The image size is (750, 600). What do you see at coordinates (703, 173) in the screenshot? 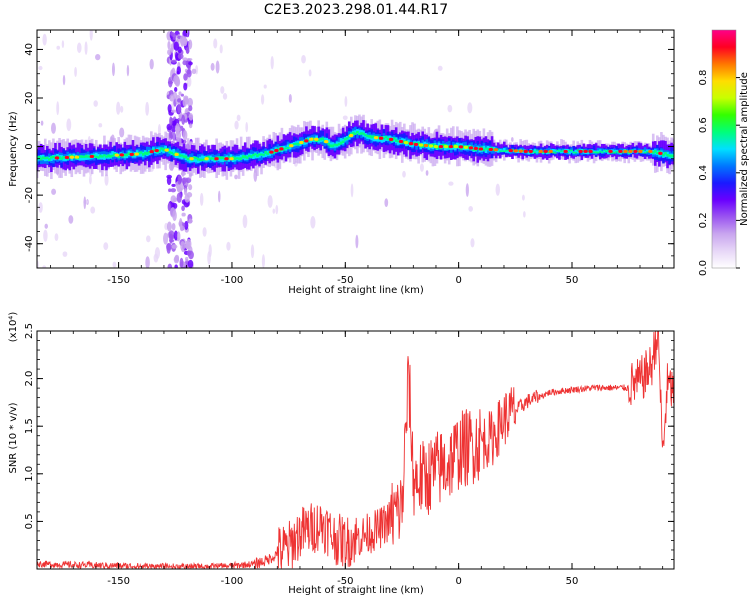
I see `colorbar-tick-label: 0.4` at bounding box center [703, 173].